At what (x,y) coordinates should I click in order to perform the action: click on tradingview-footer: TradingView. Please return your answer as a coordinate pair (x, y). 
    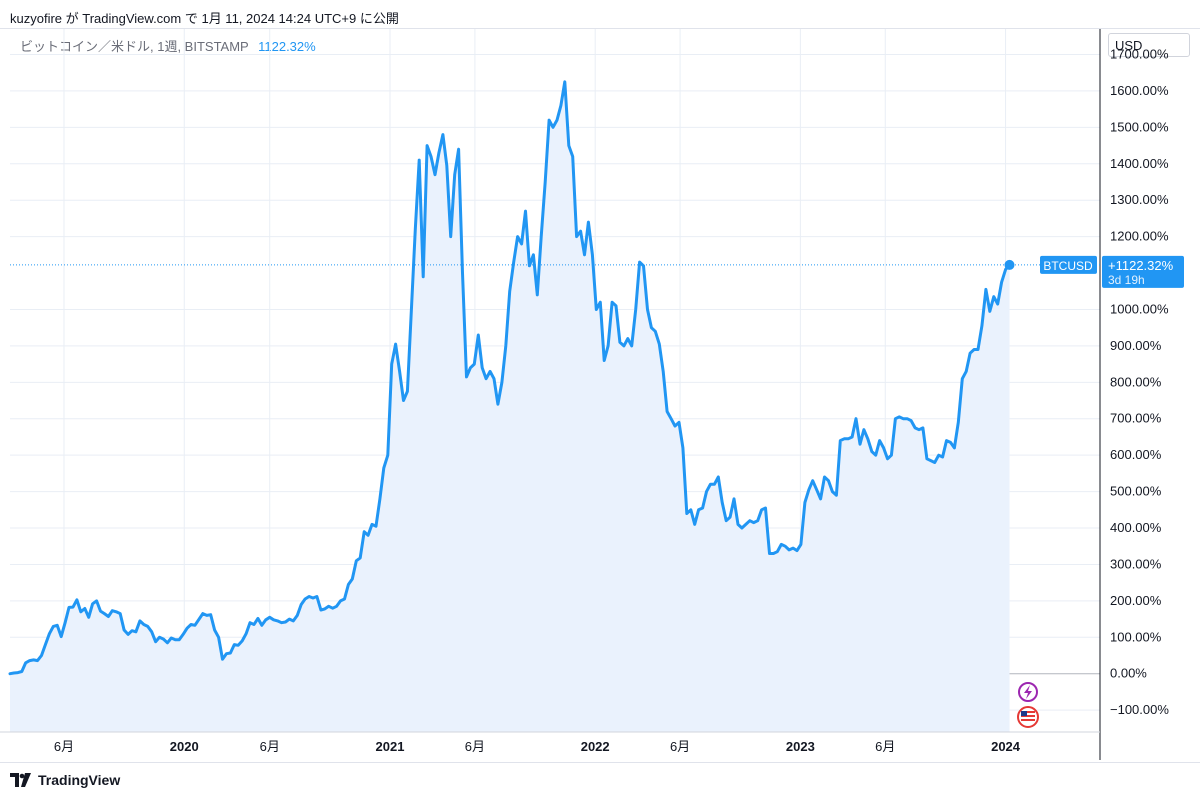
    Looking at the image, I should click on (65, 780).